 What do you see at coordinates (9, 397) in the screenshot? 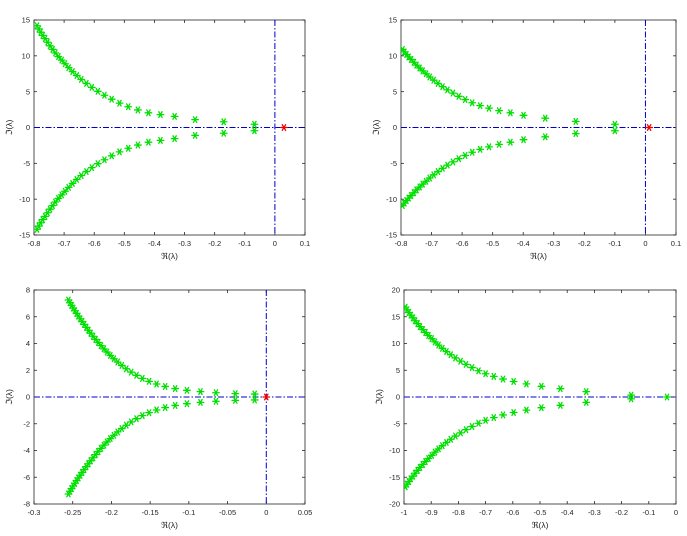
I see `y-axis-label: ℑ(λ)` at bounding box center [9, 397].